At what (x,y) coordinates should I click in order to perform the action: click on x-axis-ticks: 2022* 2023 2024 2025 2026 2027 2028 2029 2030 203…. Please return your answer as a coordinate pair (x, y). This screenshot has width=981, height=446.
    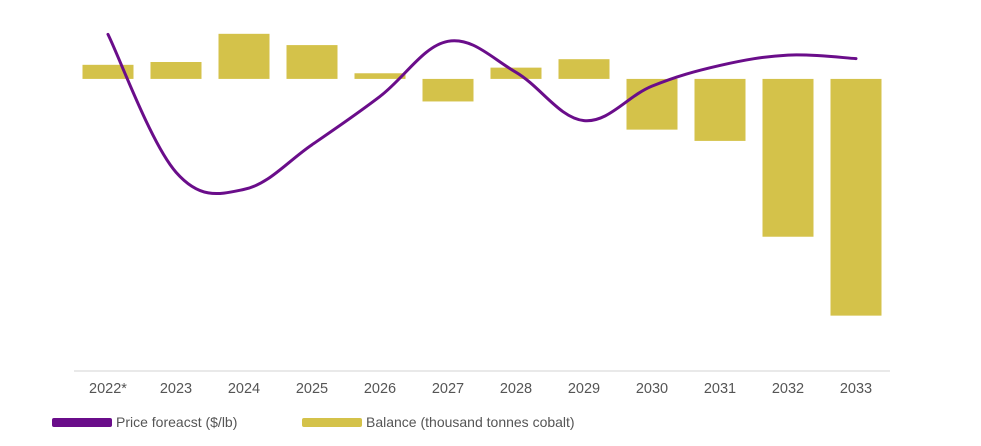
    Looking at the image, I should click on (480, 389).